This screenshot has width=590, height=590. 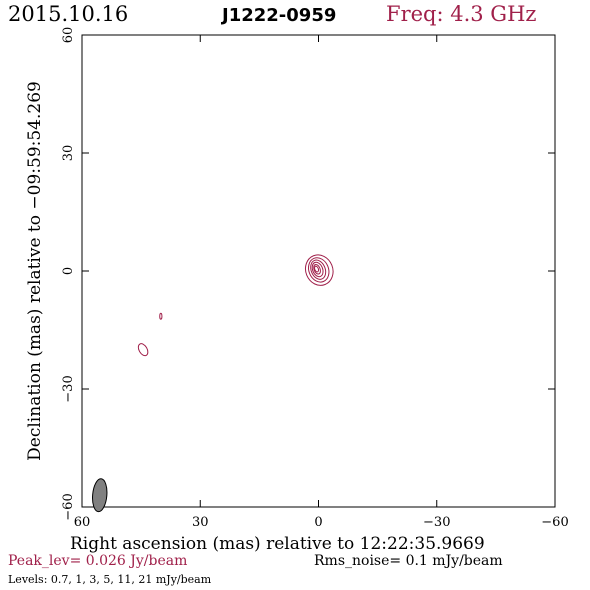 I want to click on observation-date: 2015.10.16, so click(x=68, y=14).